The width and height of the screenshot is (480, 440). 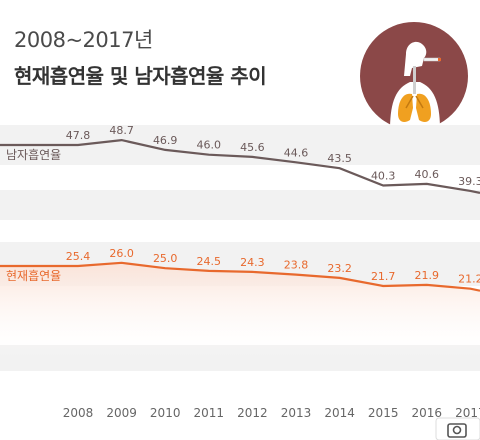 What do you see at coordinates (339, 158) in the screenshot?
I see `data-label: 43.5` at bounding box center [339, 158].